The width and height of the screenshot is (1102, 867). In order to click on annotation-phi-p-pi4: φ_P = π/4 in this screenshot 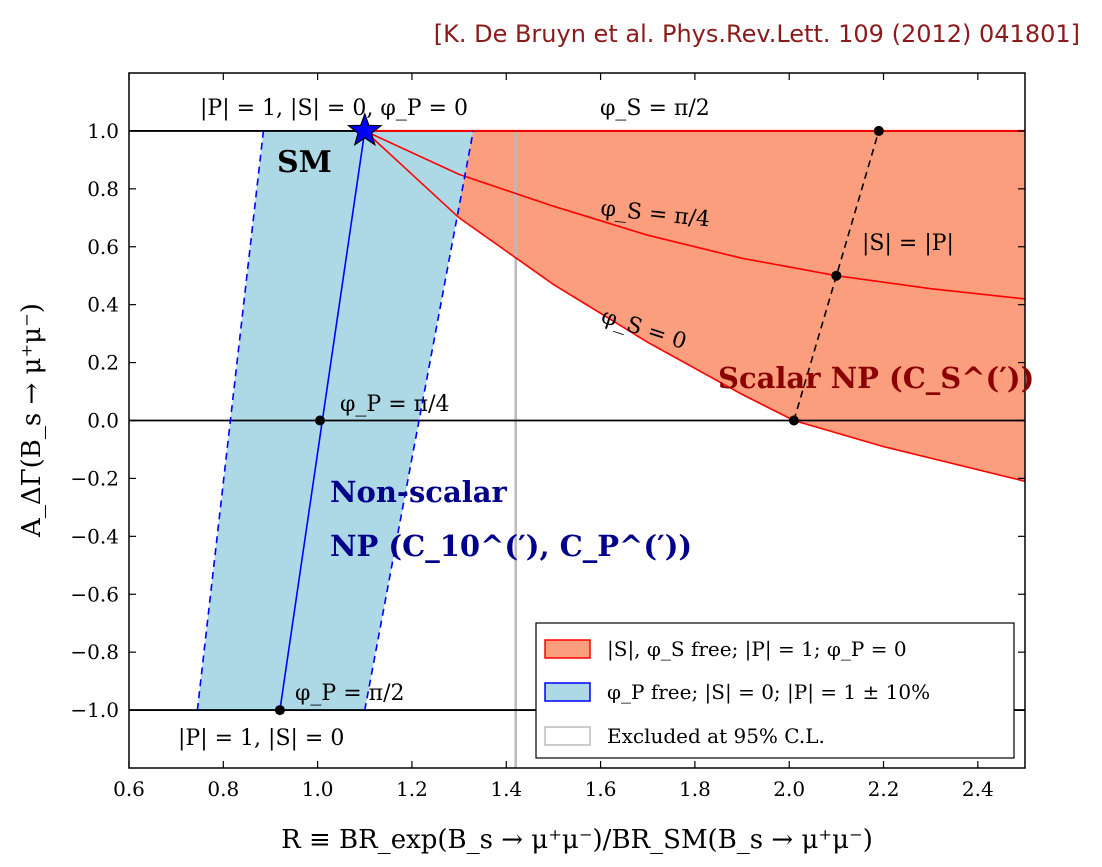, I will do `click(395, 404)`.